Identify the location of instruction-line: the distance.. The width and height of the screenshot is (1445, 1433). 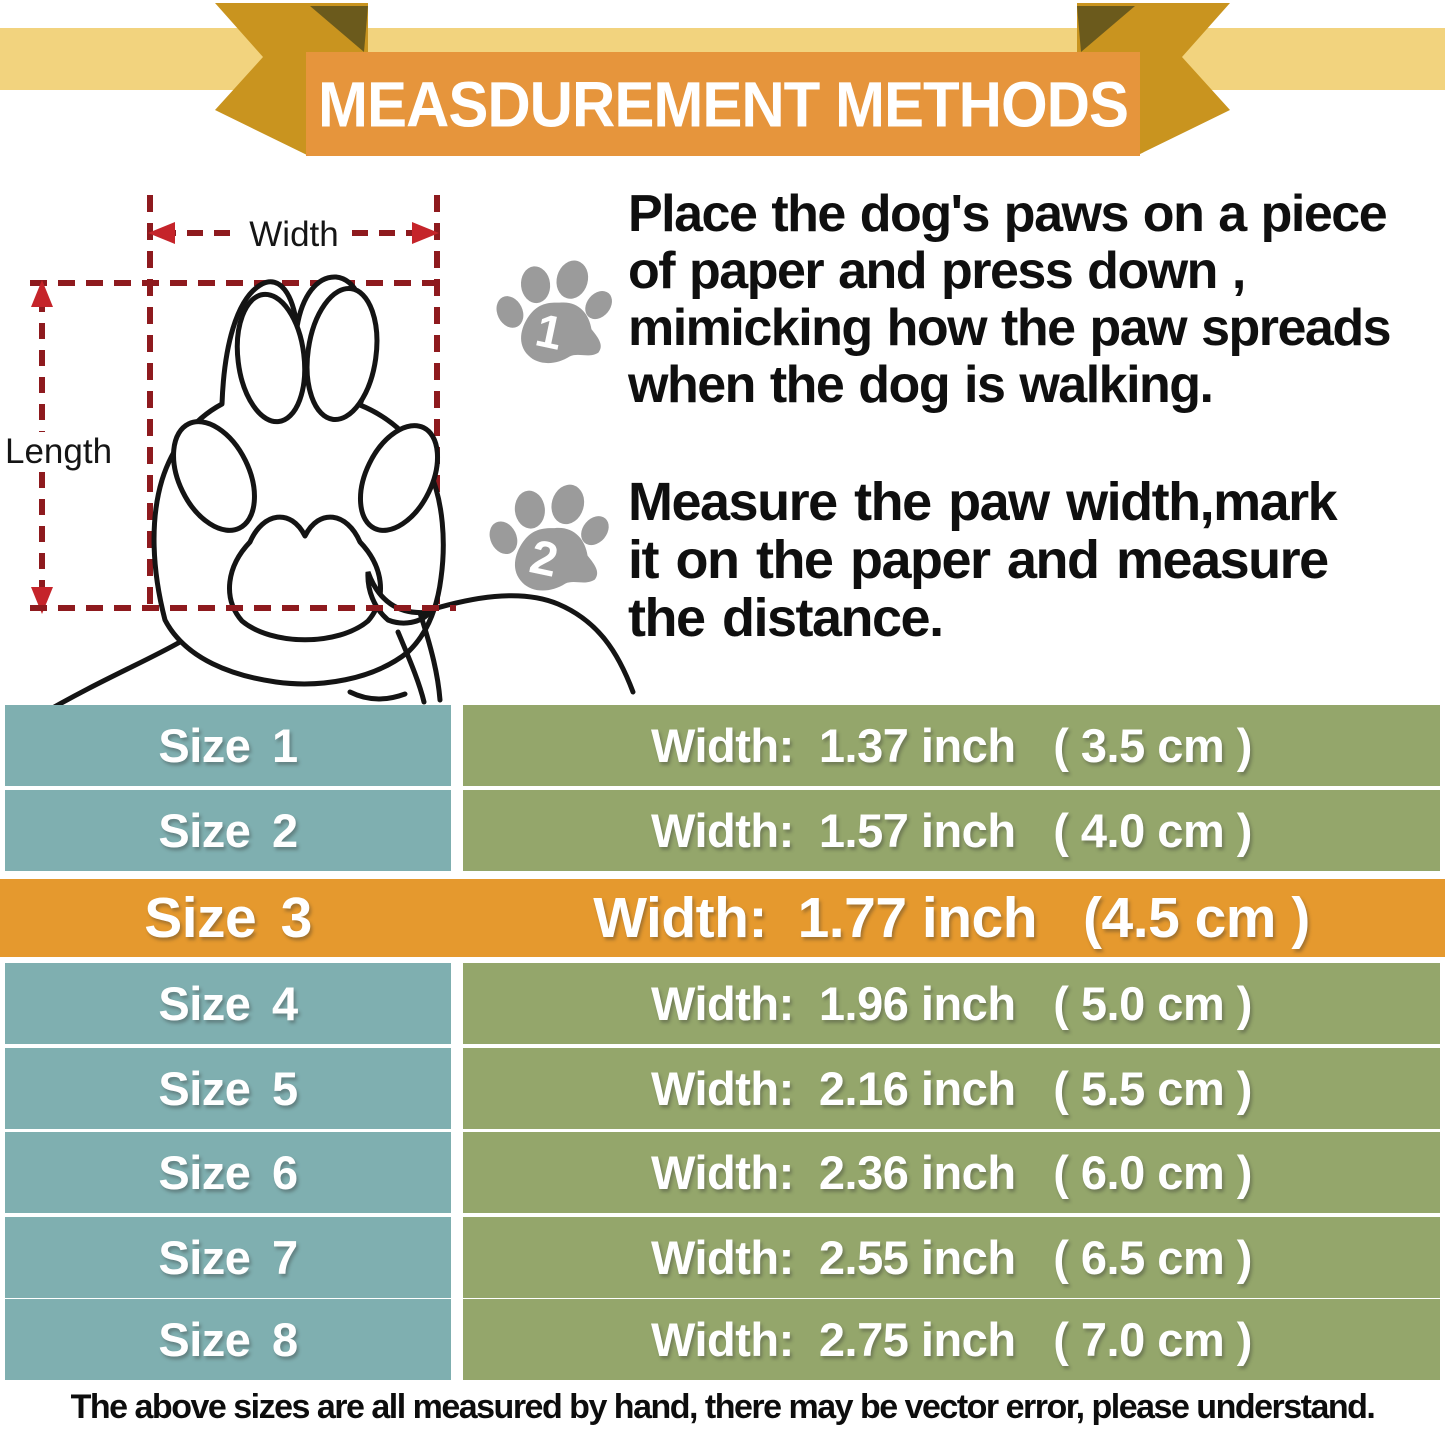
(786, 618).